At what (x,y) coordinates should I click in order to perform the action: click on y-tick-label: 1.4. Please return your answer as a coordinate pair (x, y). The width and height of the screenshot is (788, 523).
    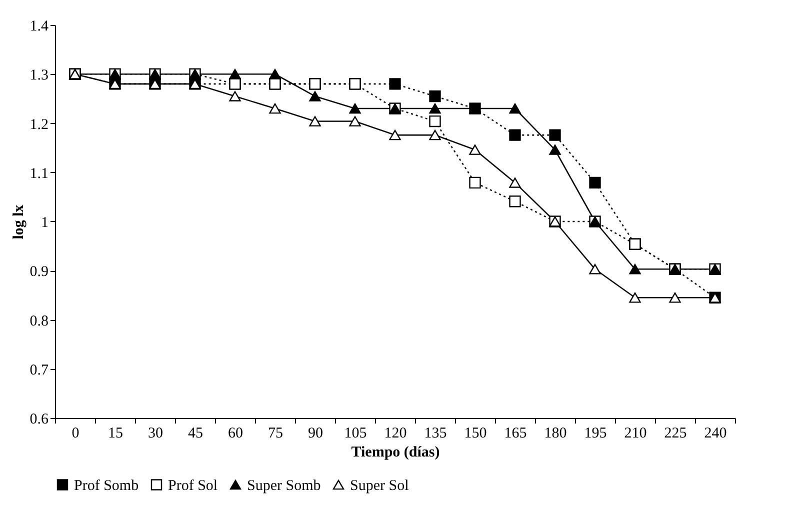
    Looking at the image, I should click on (39, 26).